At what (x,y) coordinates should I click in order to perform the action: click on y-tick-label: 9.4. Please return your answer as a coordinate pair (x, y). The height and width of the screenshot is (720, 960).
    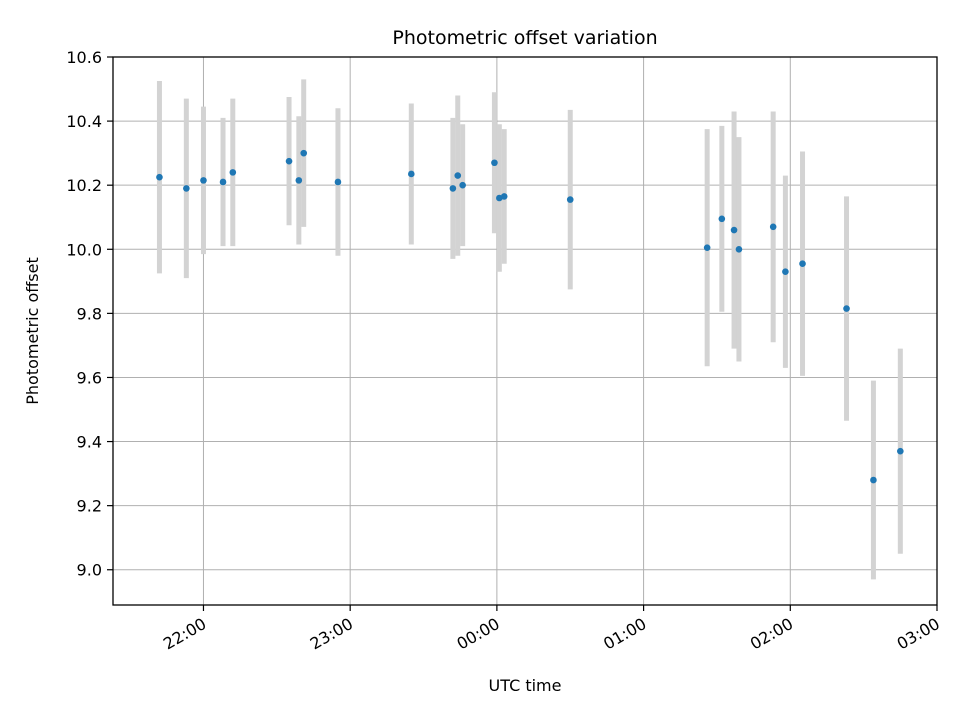
    Looking at the image, I should click on (89, 442).